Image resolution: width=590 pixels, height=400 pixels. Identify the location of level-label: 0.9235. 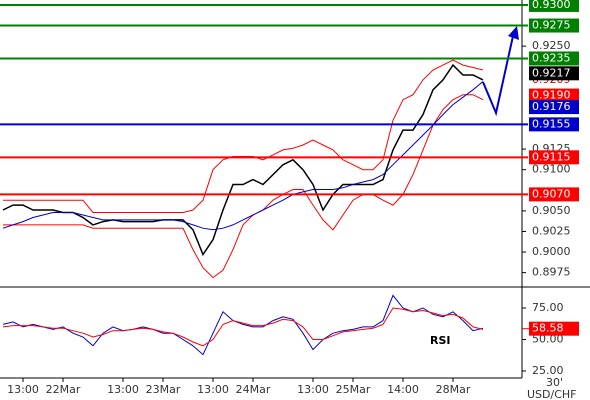
(551, 57).